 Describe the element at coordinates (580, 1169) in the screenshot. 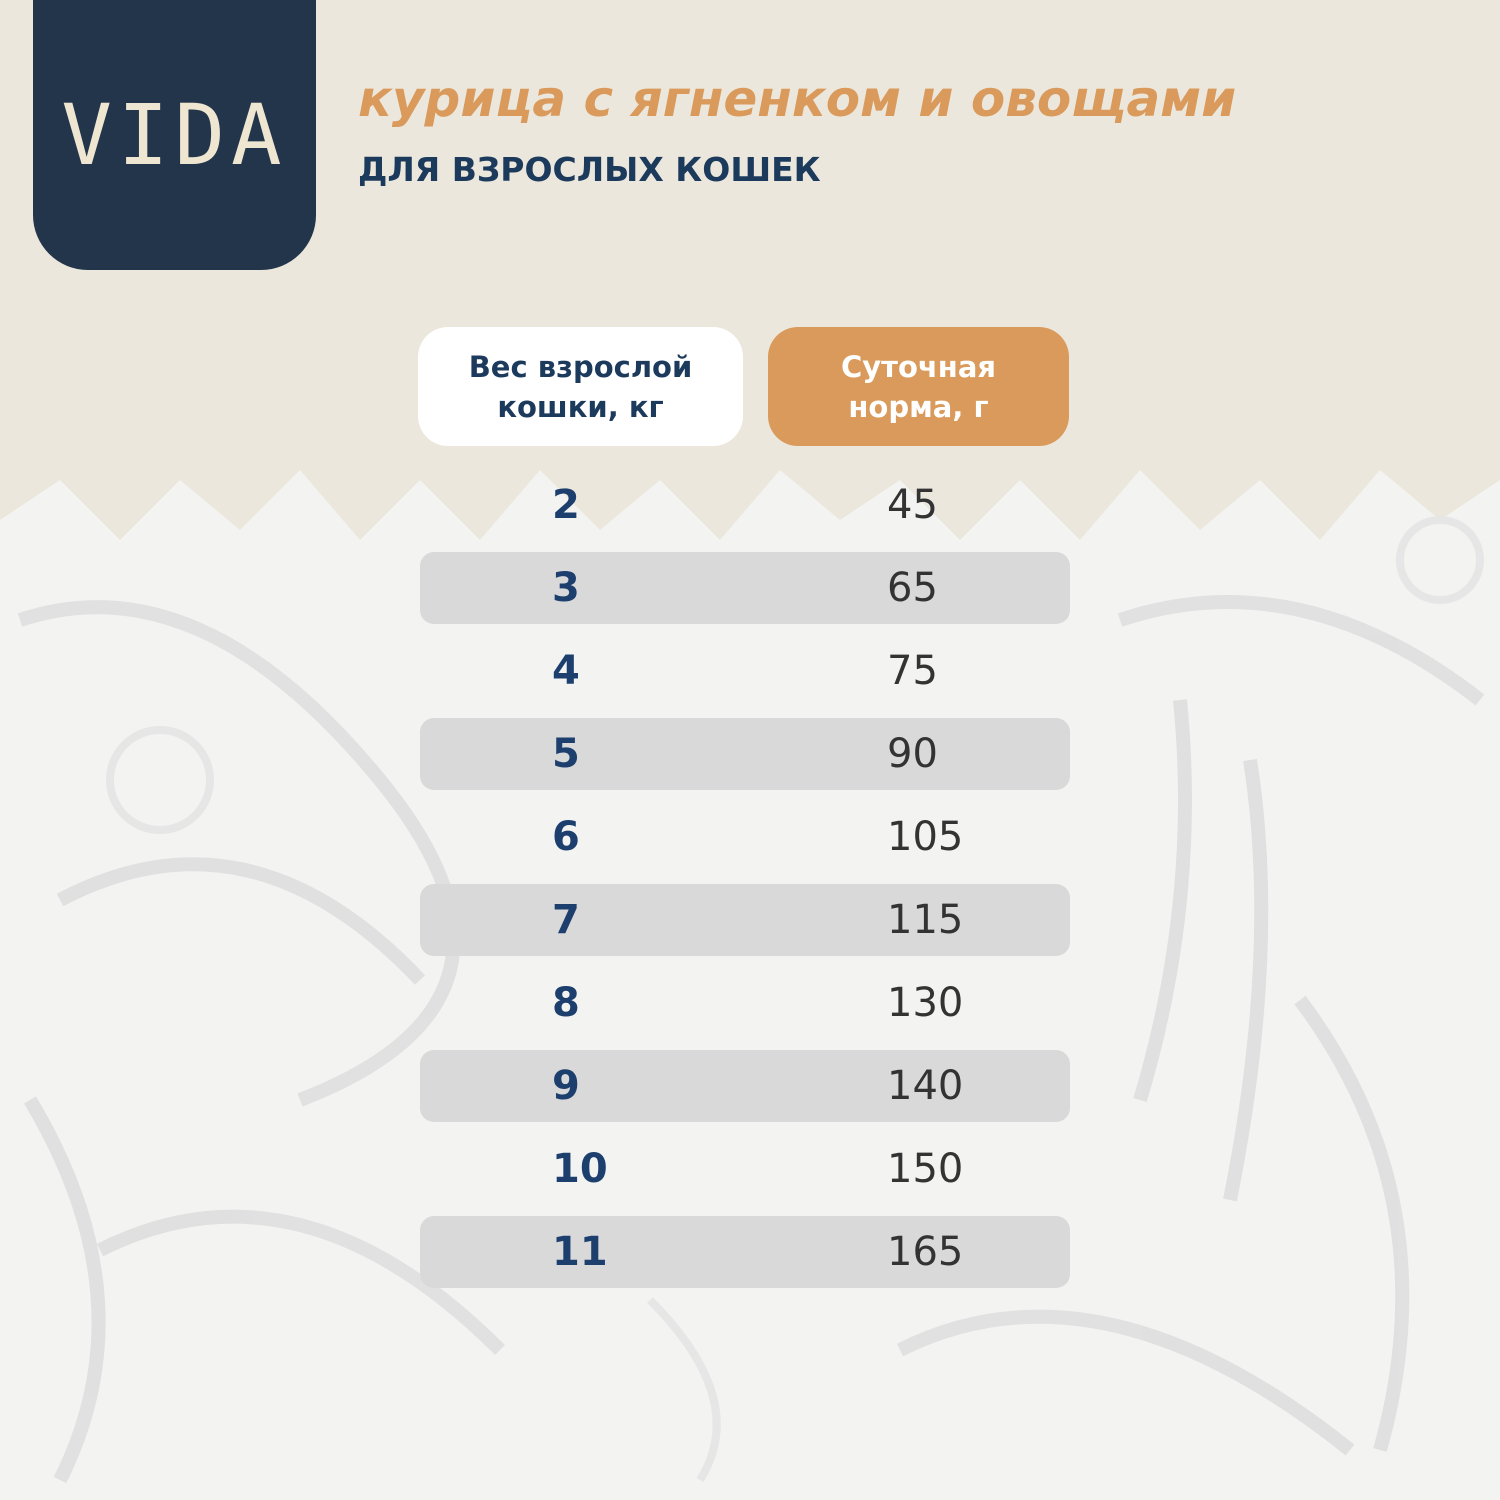

I see `weight-cell: 10` at that location.